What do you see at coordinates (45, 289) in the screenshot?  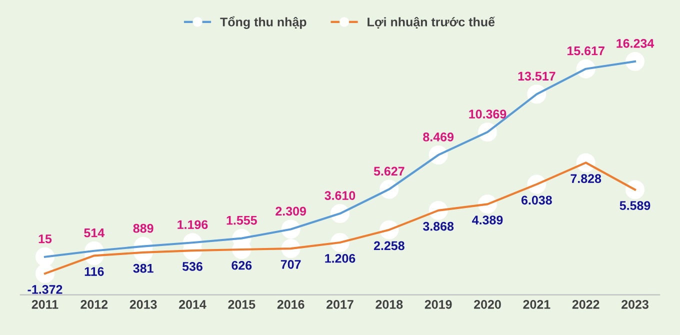 I see `data-label: -1.372` at bounding box center [45, 289].